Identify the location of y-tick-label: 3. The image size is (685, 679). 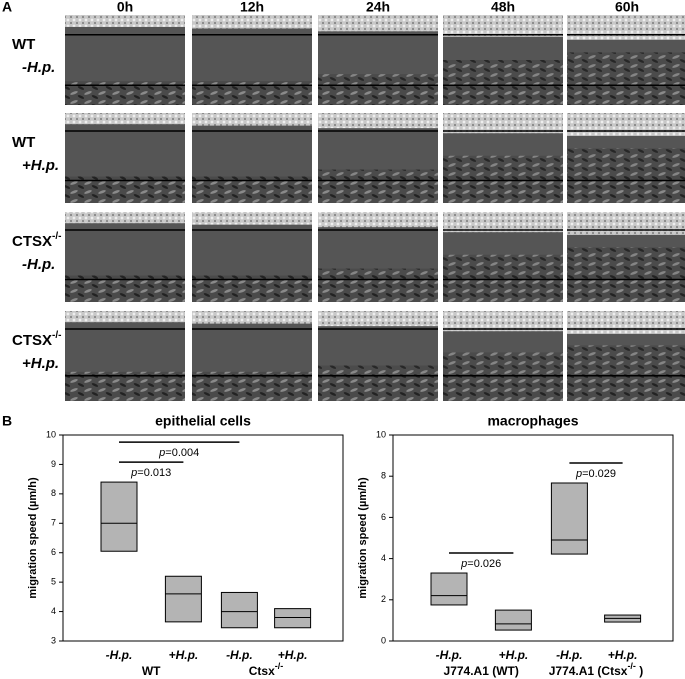
(53, 640).